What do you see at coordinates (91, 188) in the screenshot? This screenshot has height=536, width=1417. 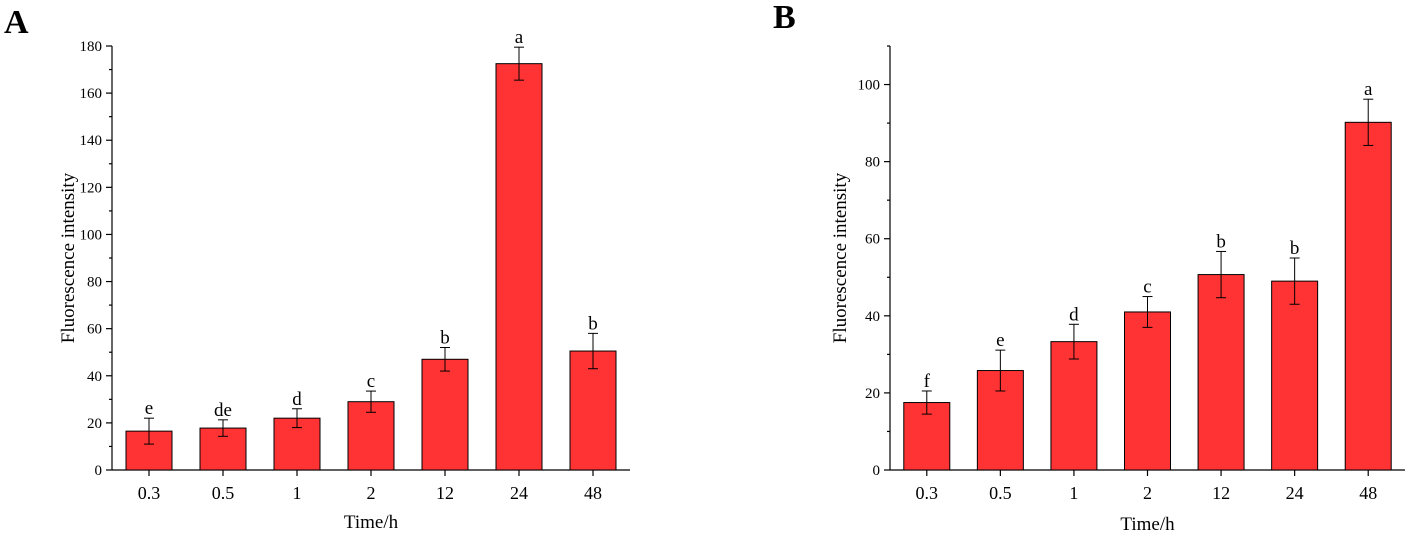 I see `y-tick-label: 120` at bounding box center [91, 188].